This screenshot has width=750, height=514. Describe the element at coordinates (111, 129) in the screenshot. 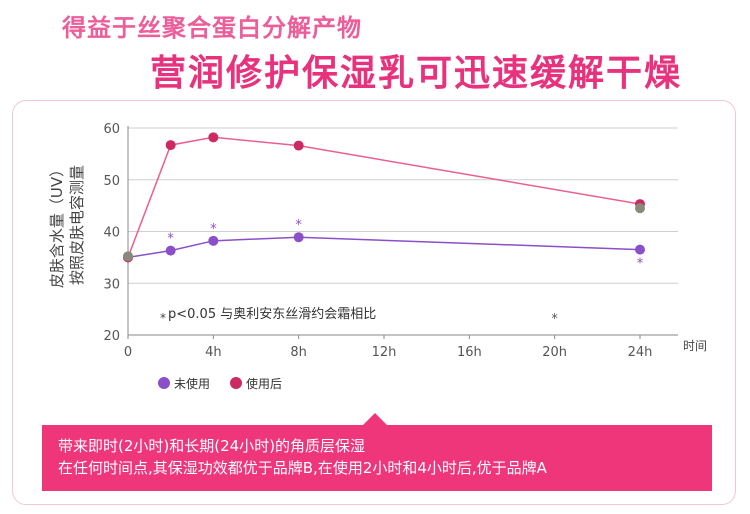

I see `y-tick-label: 60` at that location.